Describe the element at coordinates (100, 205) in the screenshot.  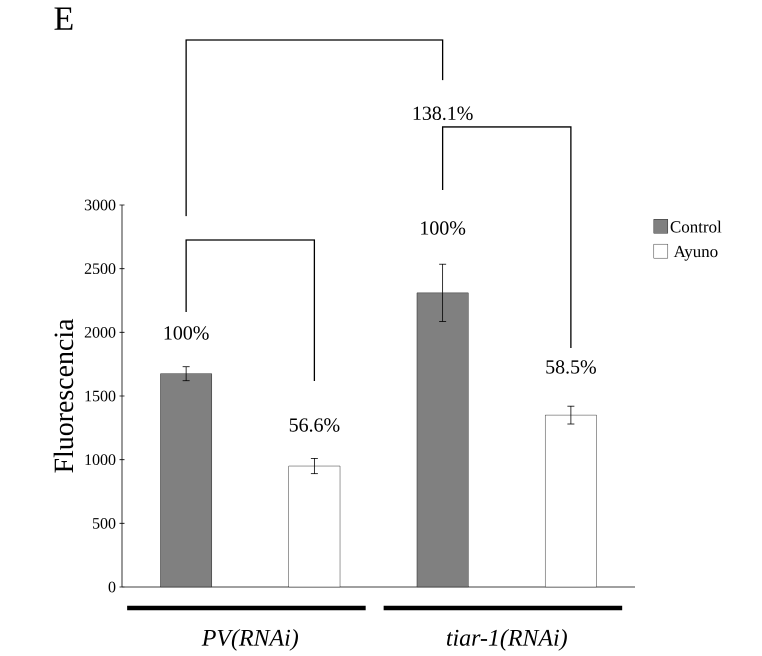
I see `y-tick-label: 3000` at that location.